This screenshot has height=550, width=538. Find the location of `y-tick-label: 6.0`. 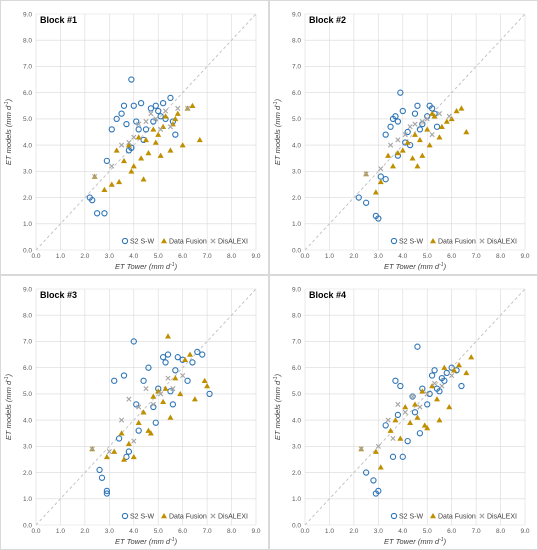

y-tick-label: 6.0 is located at coordinates (296, 93).